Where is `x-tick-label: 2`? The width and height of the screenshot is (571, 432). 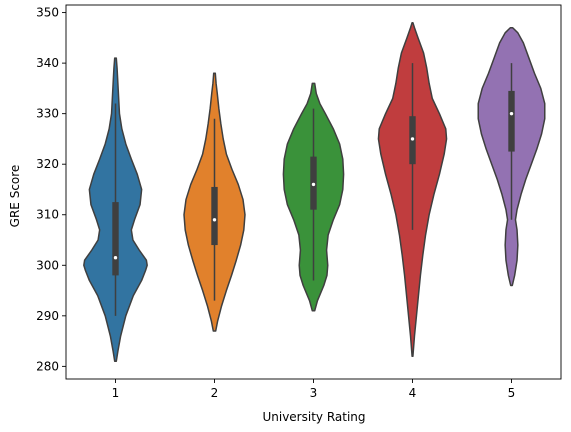 x-tick-label: 2 is located at coordinates (215, 393).